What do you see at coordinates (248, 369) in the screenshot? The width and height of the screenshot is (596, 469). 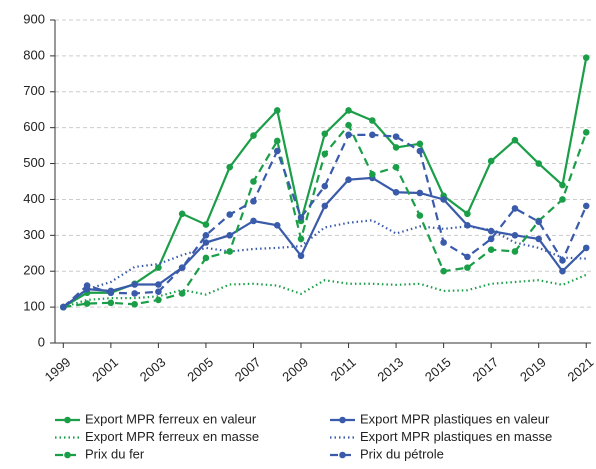 I see `x-tick-label: 2007` at bounding box center [248, 369].